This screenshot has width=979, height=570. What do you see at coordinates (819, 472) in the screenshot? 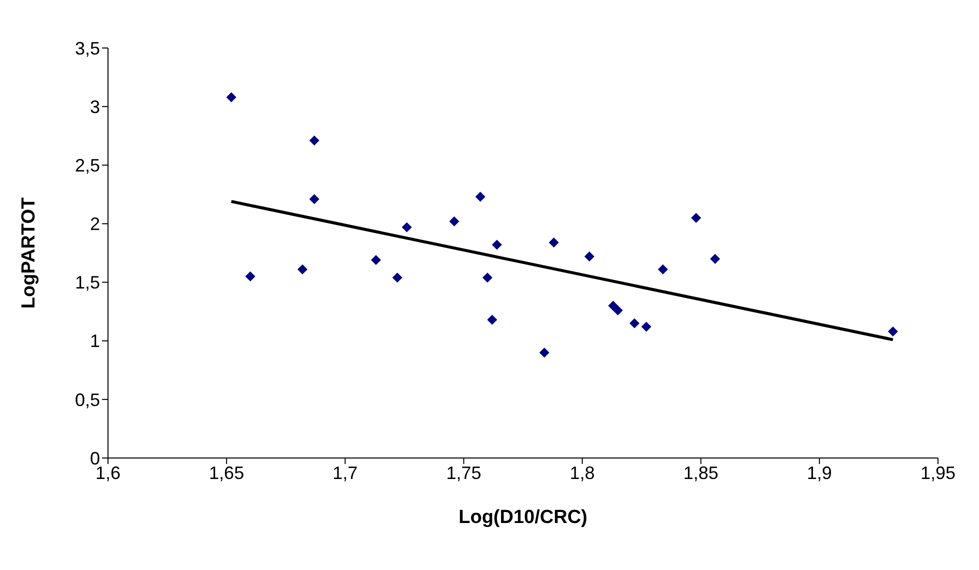
I see `x-tick-label: 1,9` at bounding box center [819, 472].